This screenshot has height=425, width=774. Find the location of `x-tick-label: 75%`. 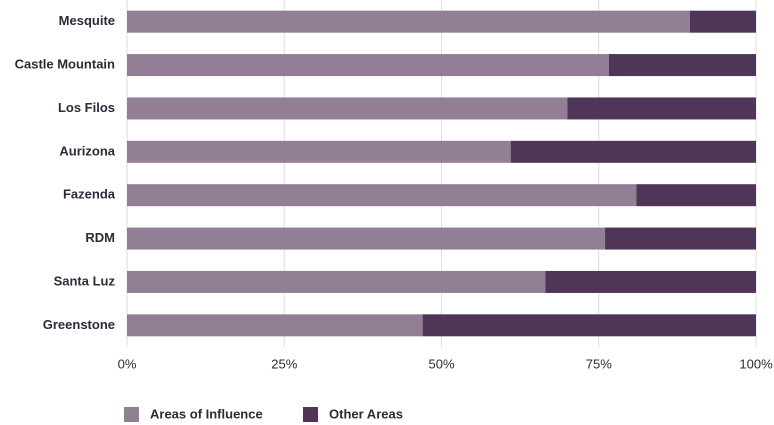

x-tick-label: 75% is located at coordinates (599, 363).